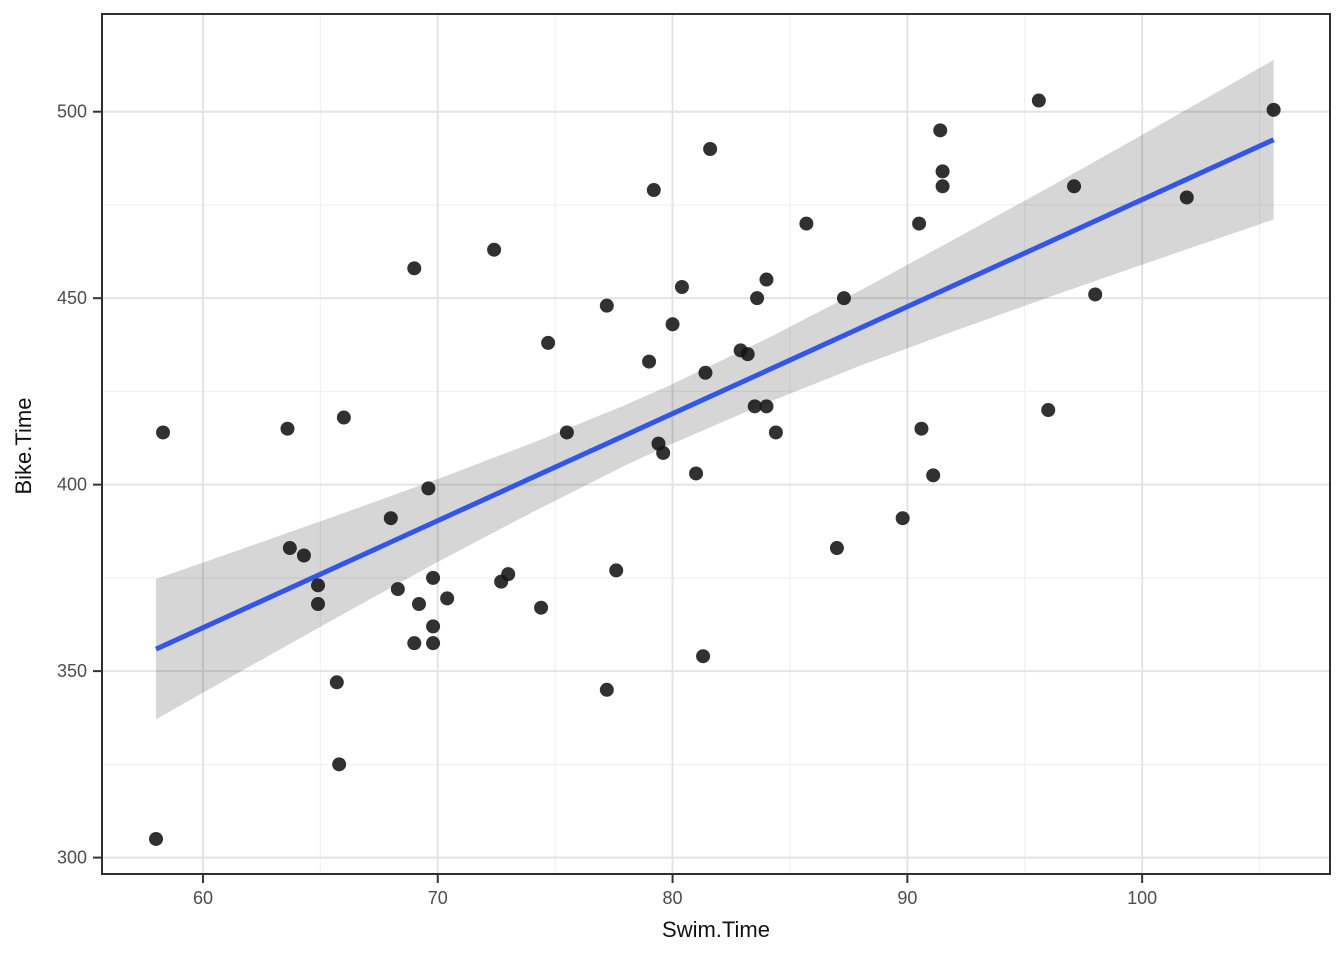 This screenshot has height=960, width=1344. What do you see at coordinates (23, 446) in the screenshot?
I see `y-axis-title: Bike.Time` at bounding box center [23, 446].